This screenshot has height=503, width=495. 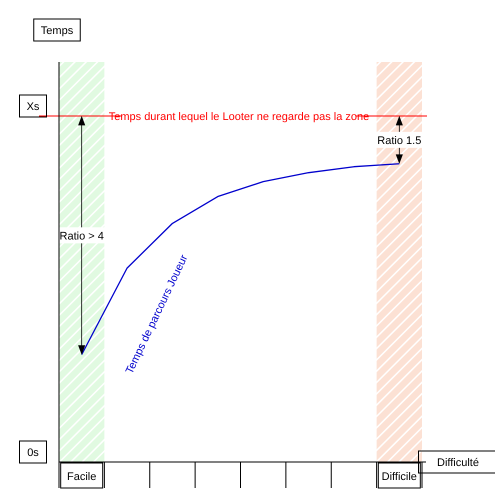 What do you see at coordinates (399, 140) in the screenshot?
I see `text: Ratio 1.5` at bounding box center [399, 140].